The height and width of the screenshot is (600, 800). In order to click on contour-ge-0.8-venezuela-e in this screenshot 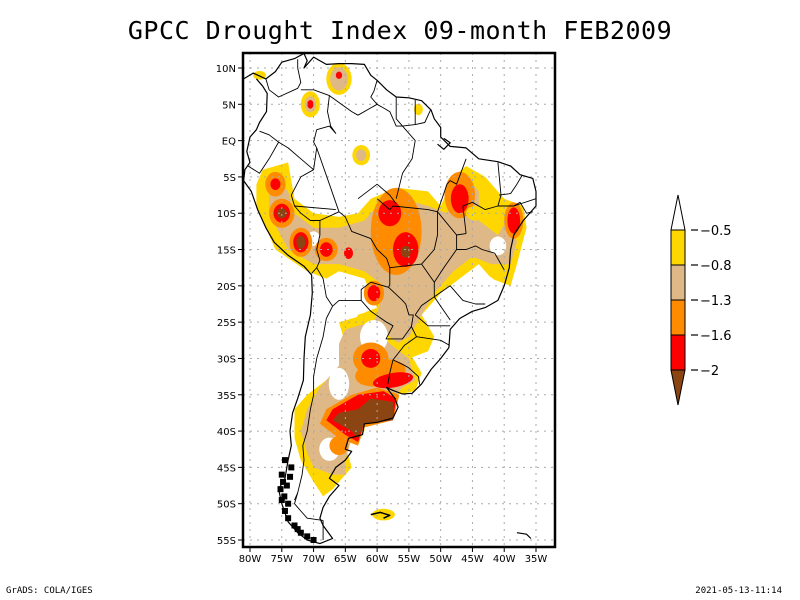, I will do `click(339, 79)`.